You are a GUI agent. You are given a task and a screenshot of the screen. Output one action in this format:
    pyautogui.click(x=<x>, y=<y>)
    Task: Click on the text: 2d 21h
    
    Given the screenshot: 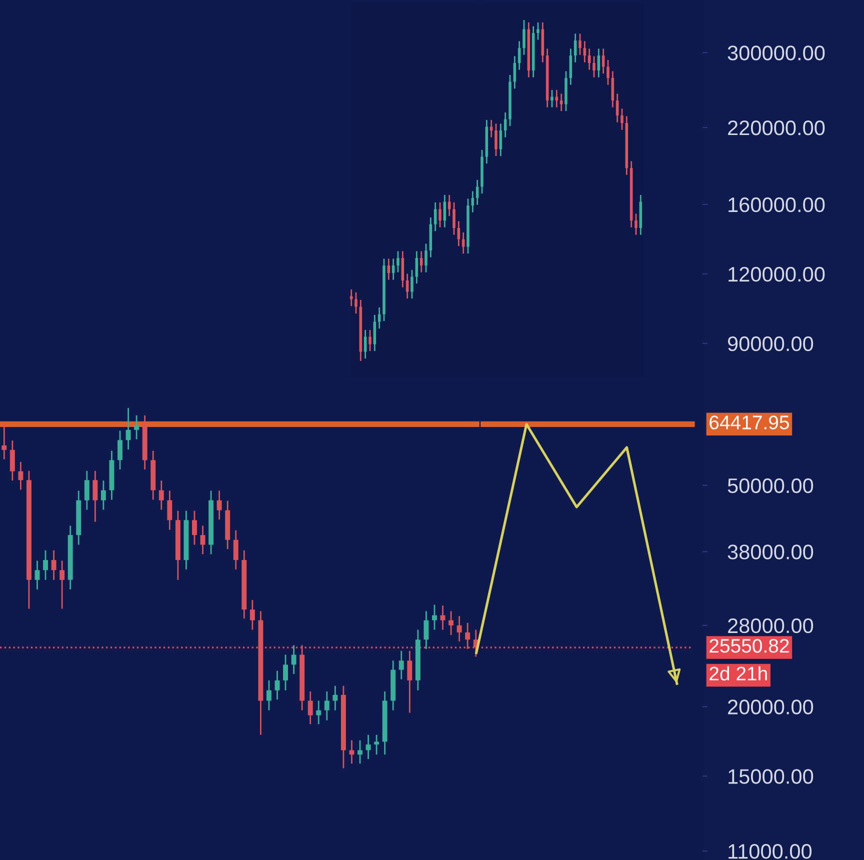 What is the action you would take?
    pyautogui.click(x=738, y=673)
    